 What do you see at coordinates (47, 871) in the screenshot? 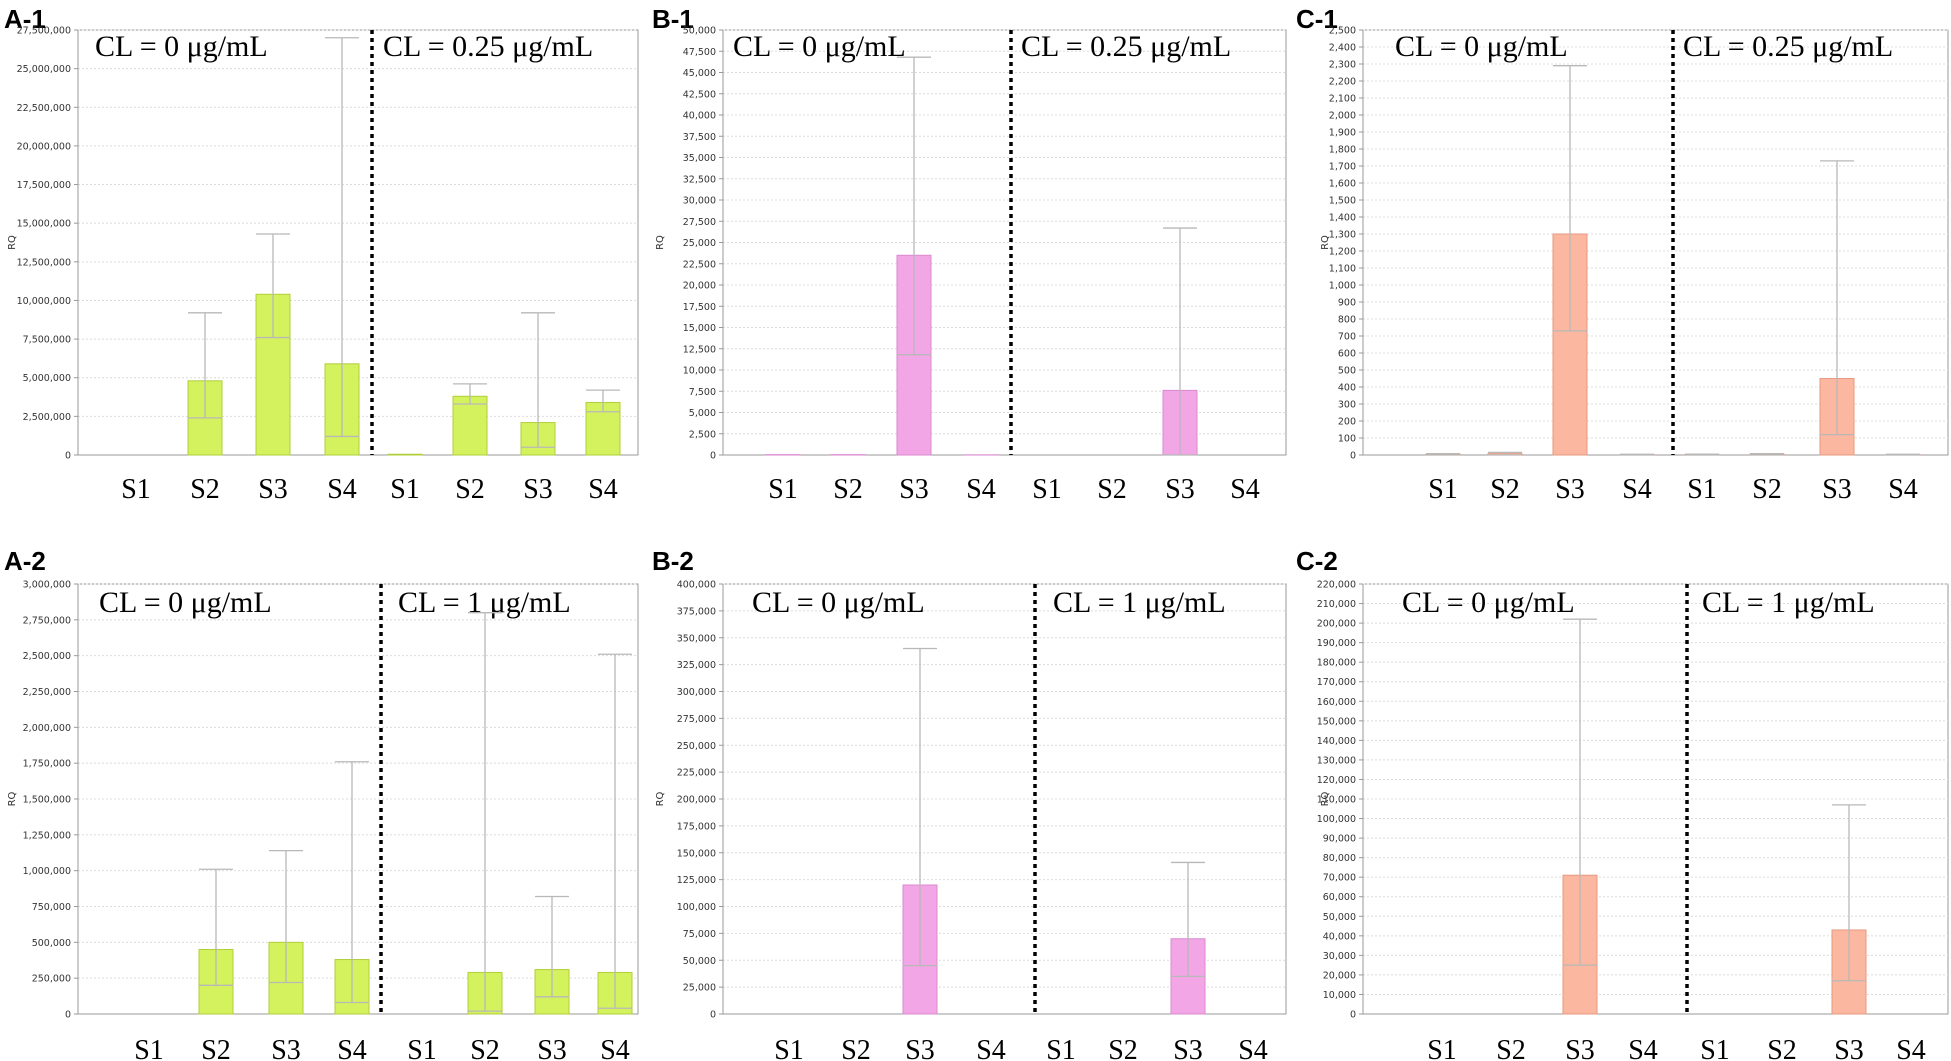
I see `y-tick-label: 1,000,000` at bounding box center [47, 871].